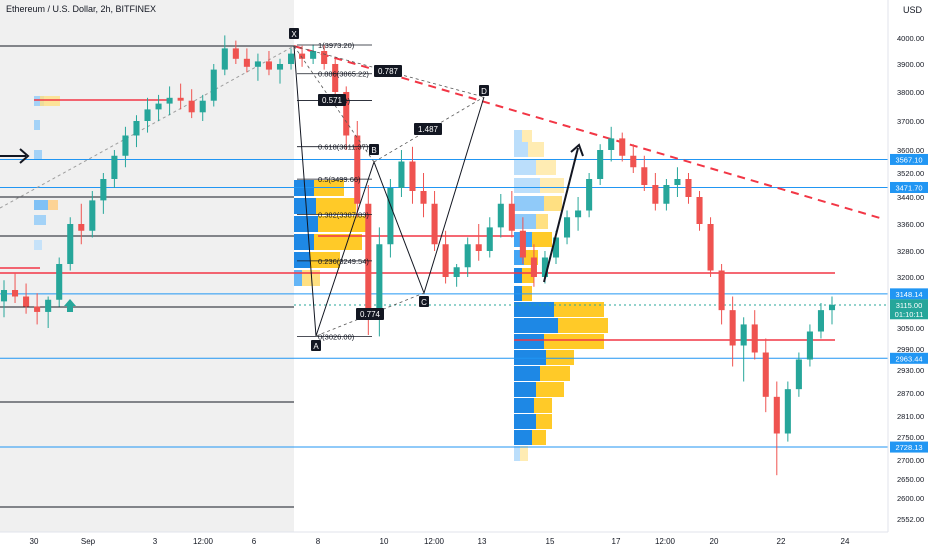  I want to click on price-tick-label: 3800.00, so click(910, 92).